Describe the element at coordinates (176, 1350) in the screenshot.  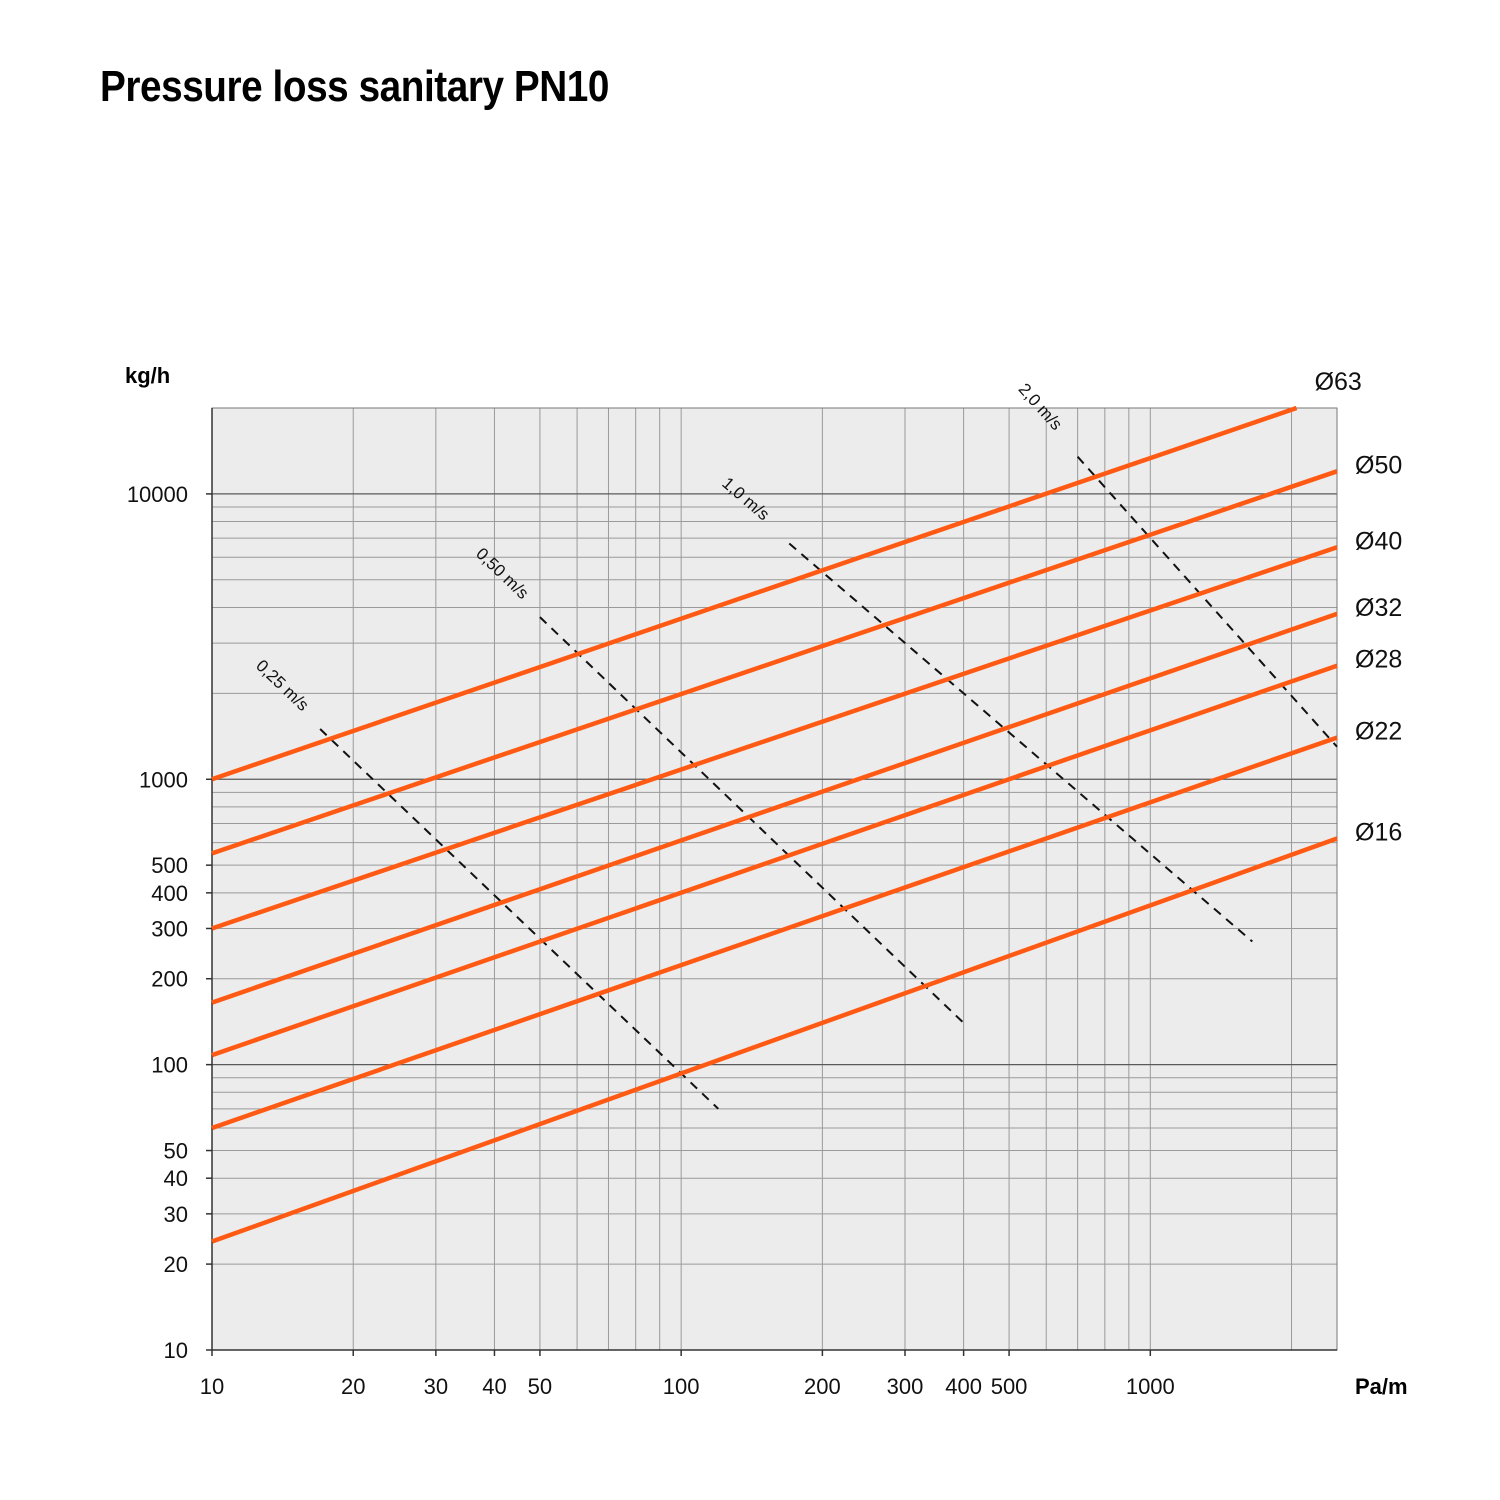
I see `y-tick-label: 10` at that location.